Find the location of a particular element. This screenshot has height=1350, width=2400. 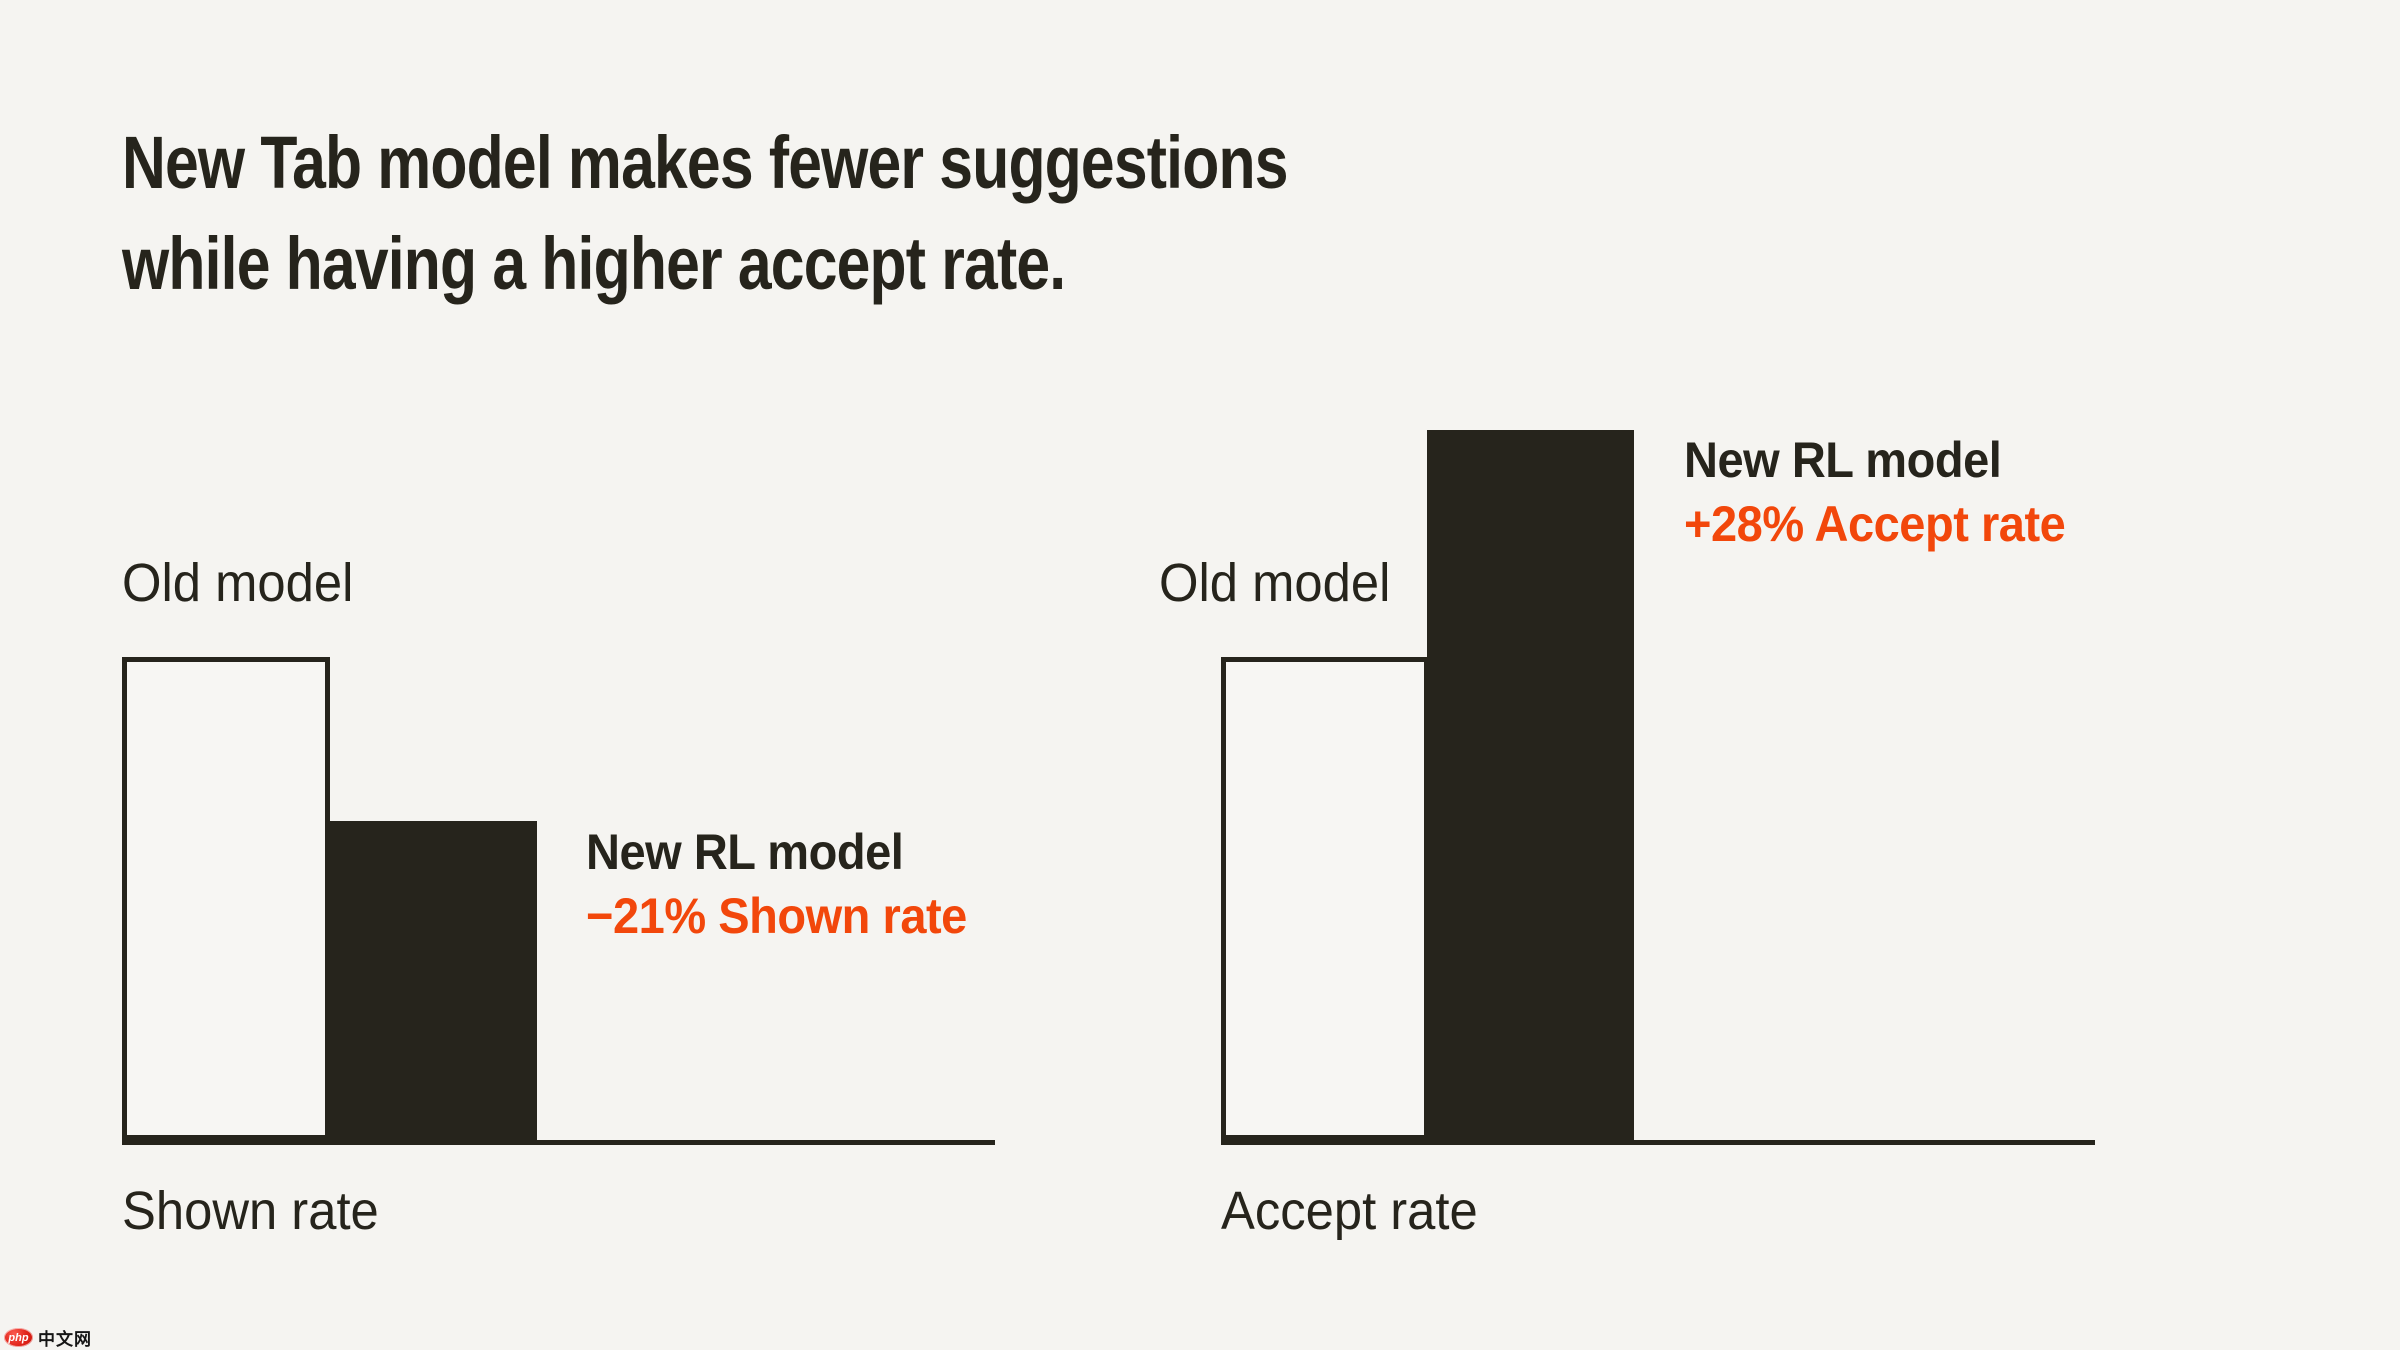

new-model-annotation: New RL model −21% Shown rate is located at coordinates (776, 884).